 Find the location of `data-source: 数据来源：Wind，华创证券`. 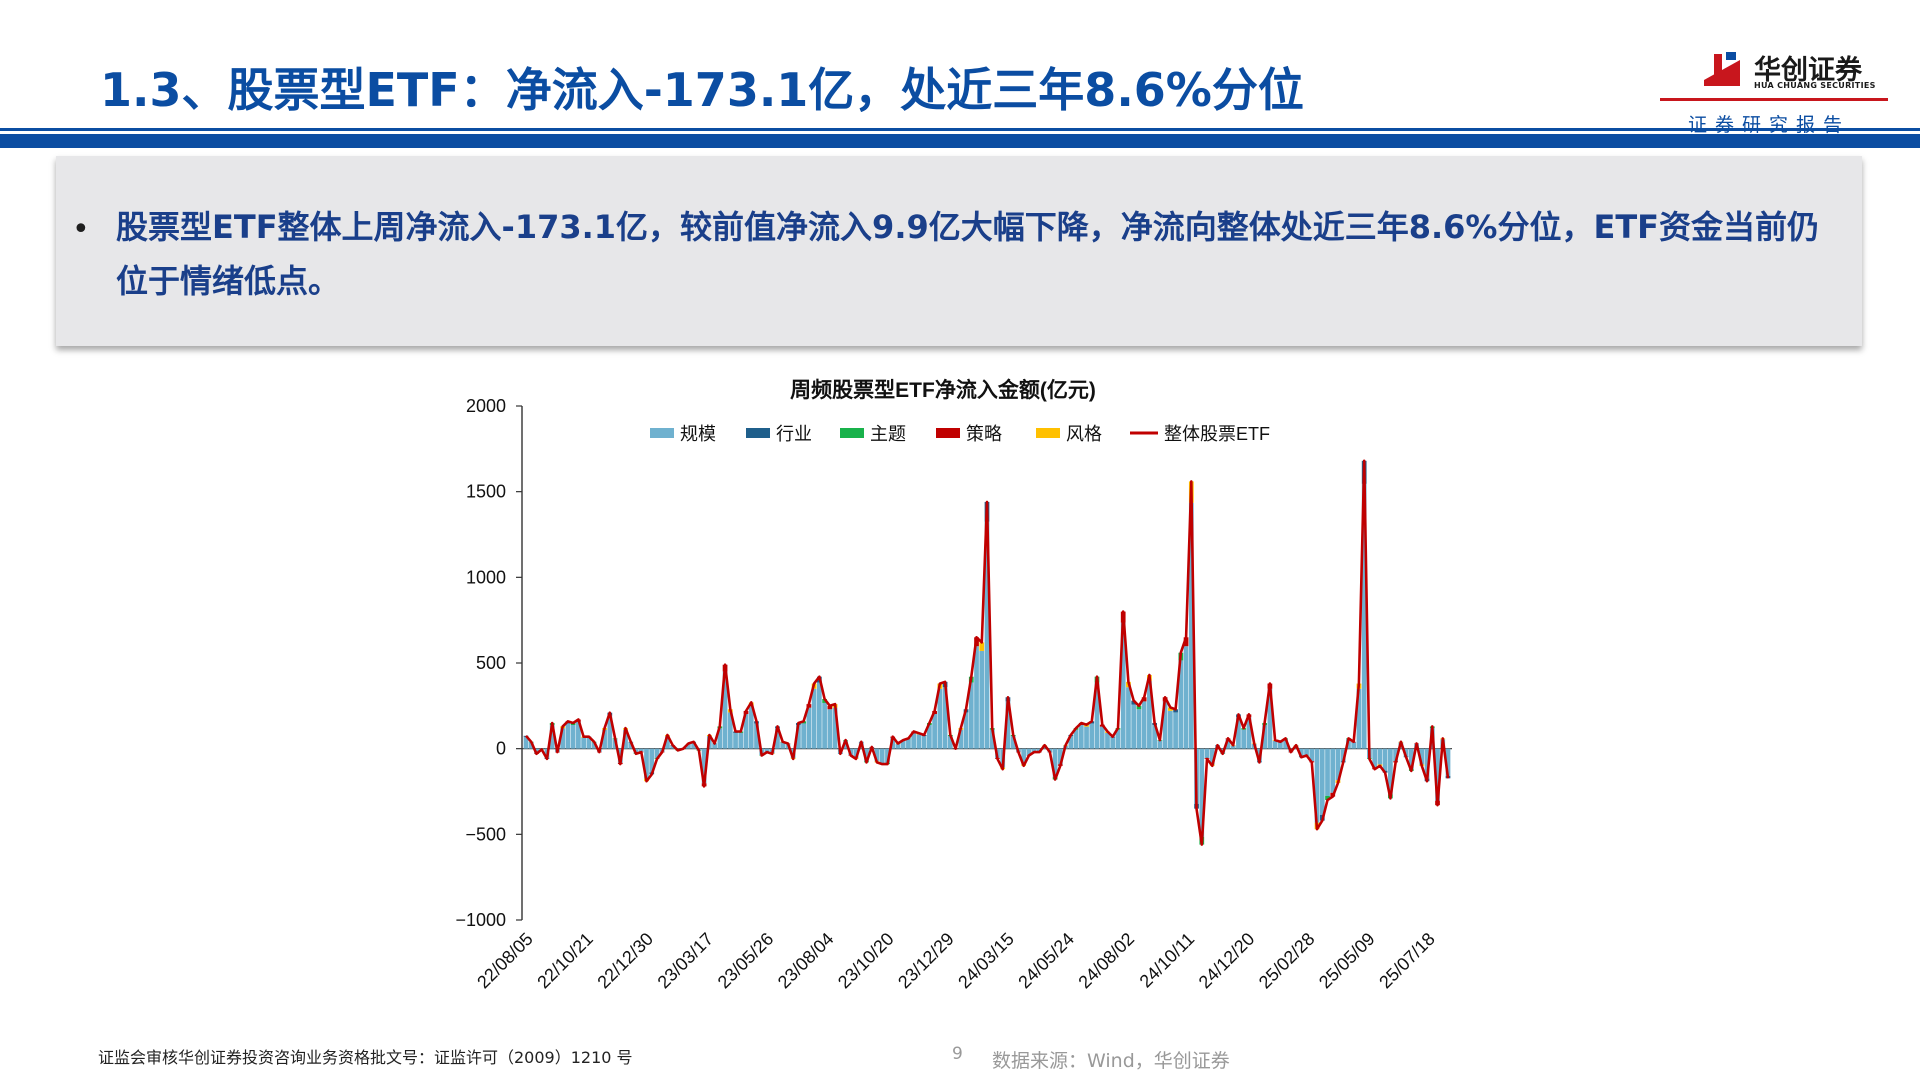

data-source: 数据来源：Wind，华创证券 is located at coordinates (1111, 1061).